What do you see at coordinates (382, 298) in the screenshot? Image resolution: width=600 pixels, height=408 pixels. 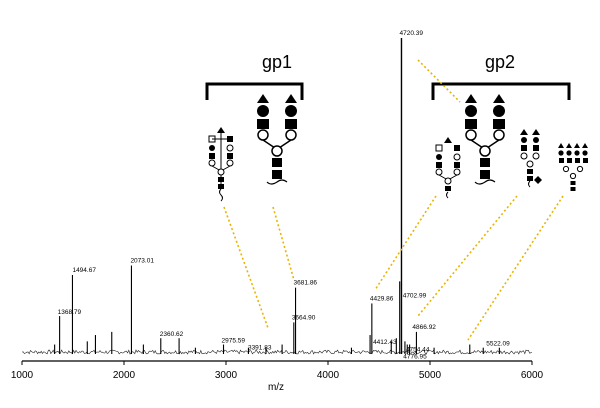 I see `peak-label-4429.86: 4429.86` at bounding box center [382, 298].